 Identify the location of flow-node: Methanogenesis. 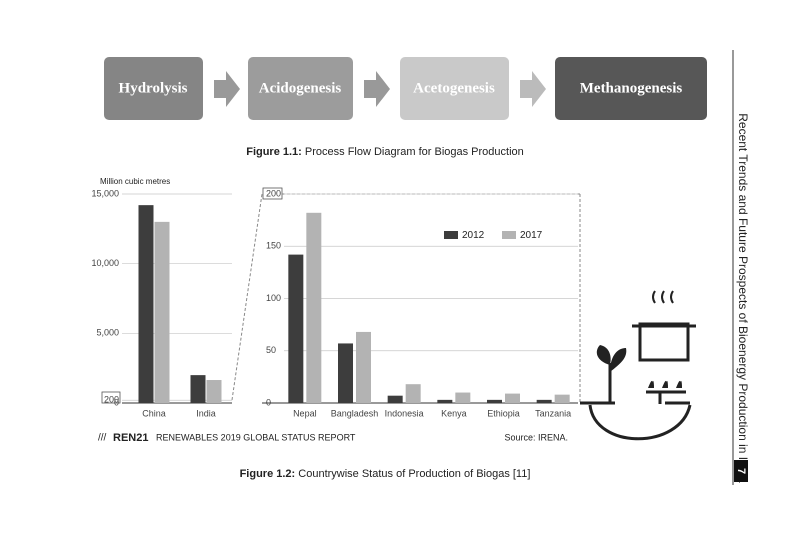
(631, 88).